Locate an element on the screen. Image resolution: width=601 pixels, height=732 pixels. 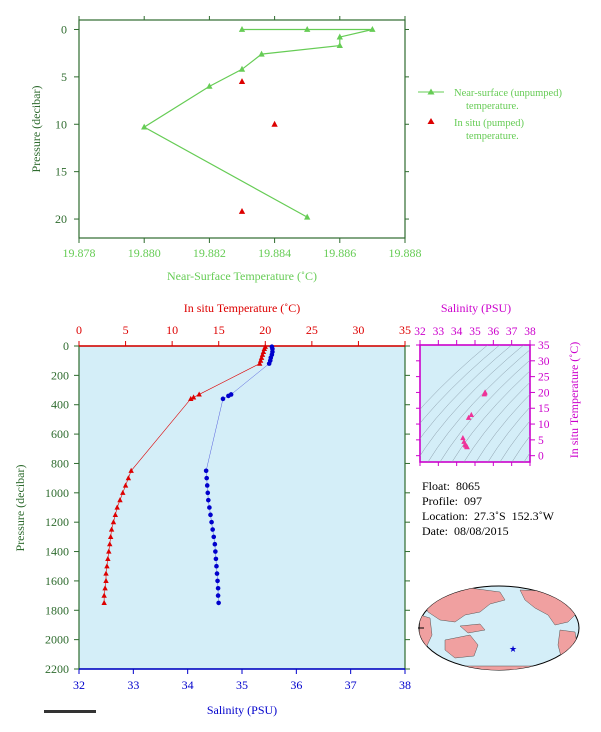
legend-in-situ-label: In situ (pumped) temperature. is located at coordinates (490, 130).